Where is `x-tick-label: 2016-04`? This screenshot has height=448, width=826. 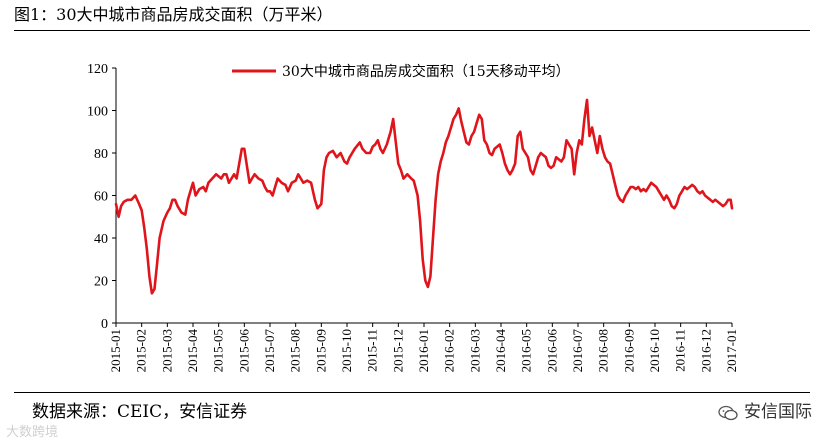 x-tick-label: 2016-04 is located at coordinates (500, 351).